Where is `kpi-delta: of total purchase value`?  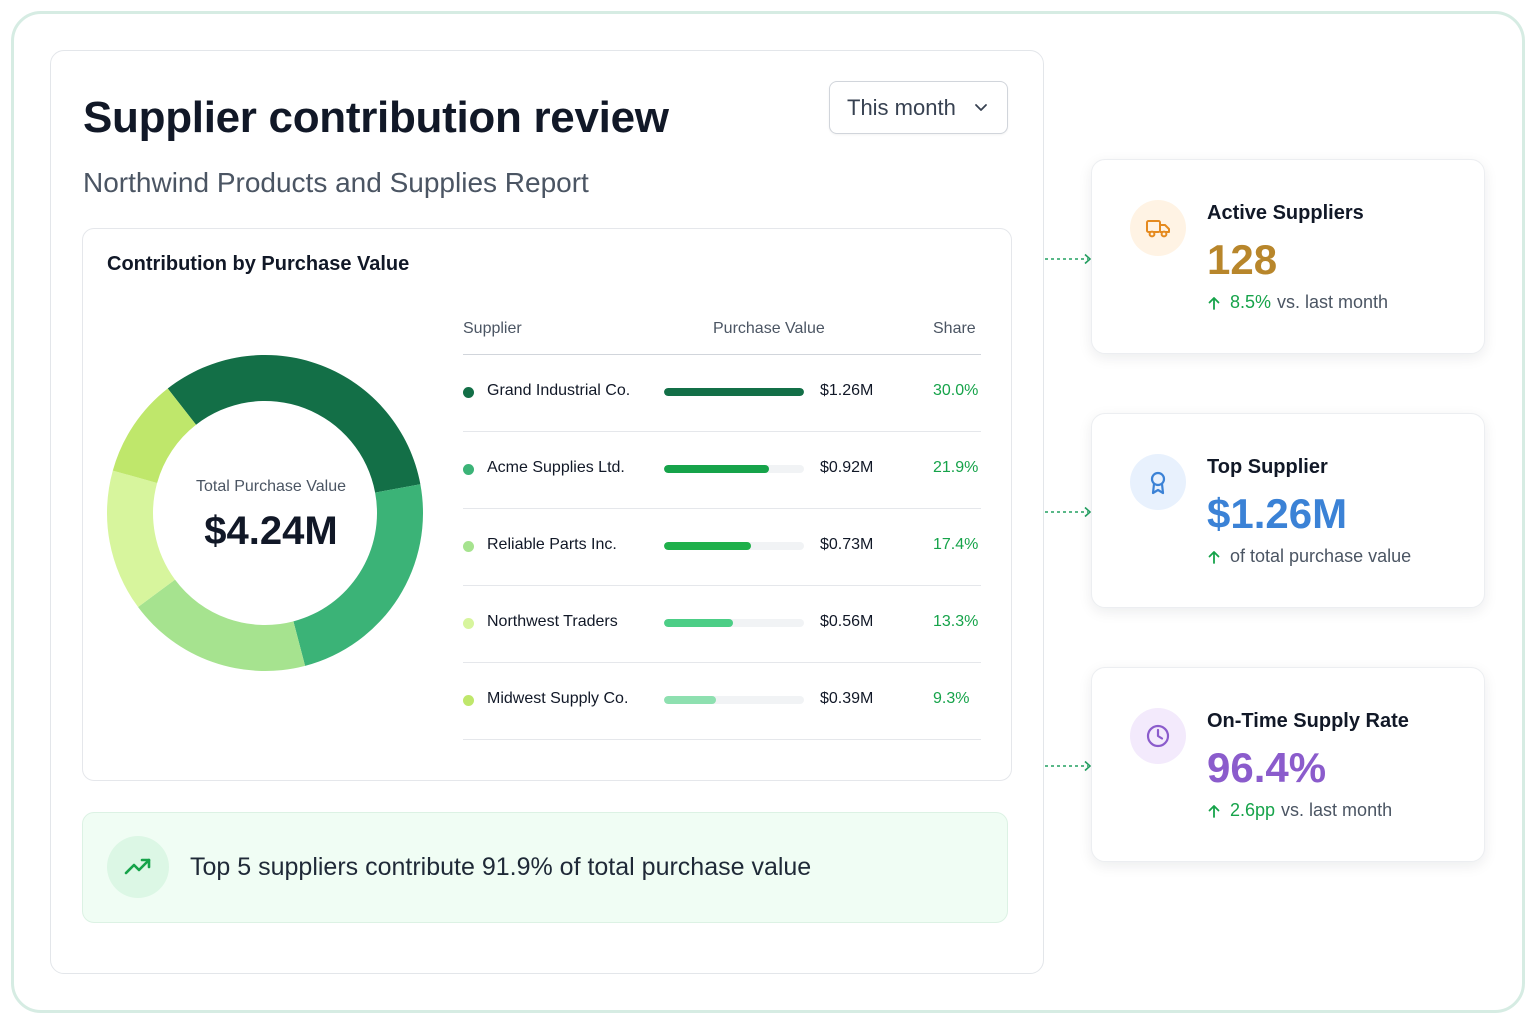
kpi-delta: of total purchase value is located at coordinates (1309, 556).